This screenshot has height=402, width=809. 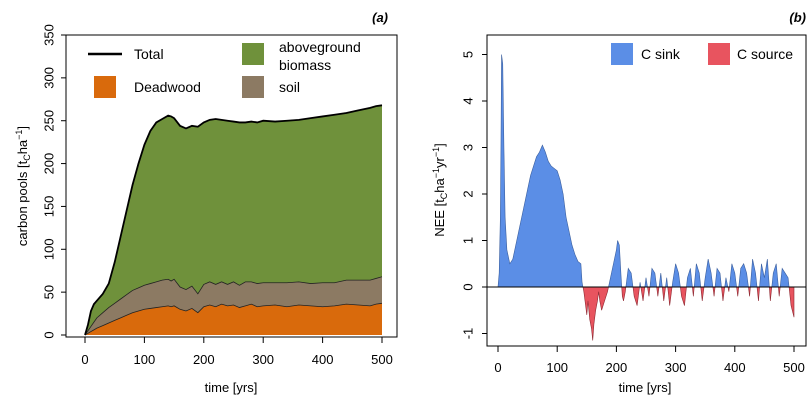 I want to click on panel-a-legend: Total aboveground biomass Deadwood soil, so click(x=224, y=68).